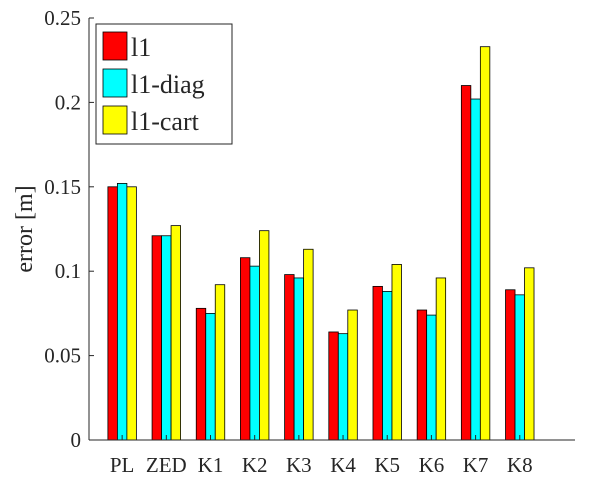 This screenshot has height=486, width=598. What do you see at coordinates (168, 84) in the screenshot?
I see `legend-label-l1-diag: l1-diag` at bounding box center [168, 84].